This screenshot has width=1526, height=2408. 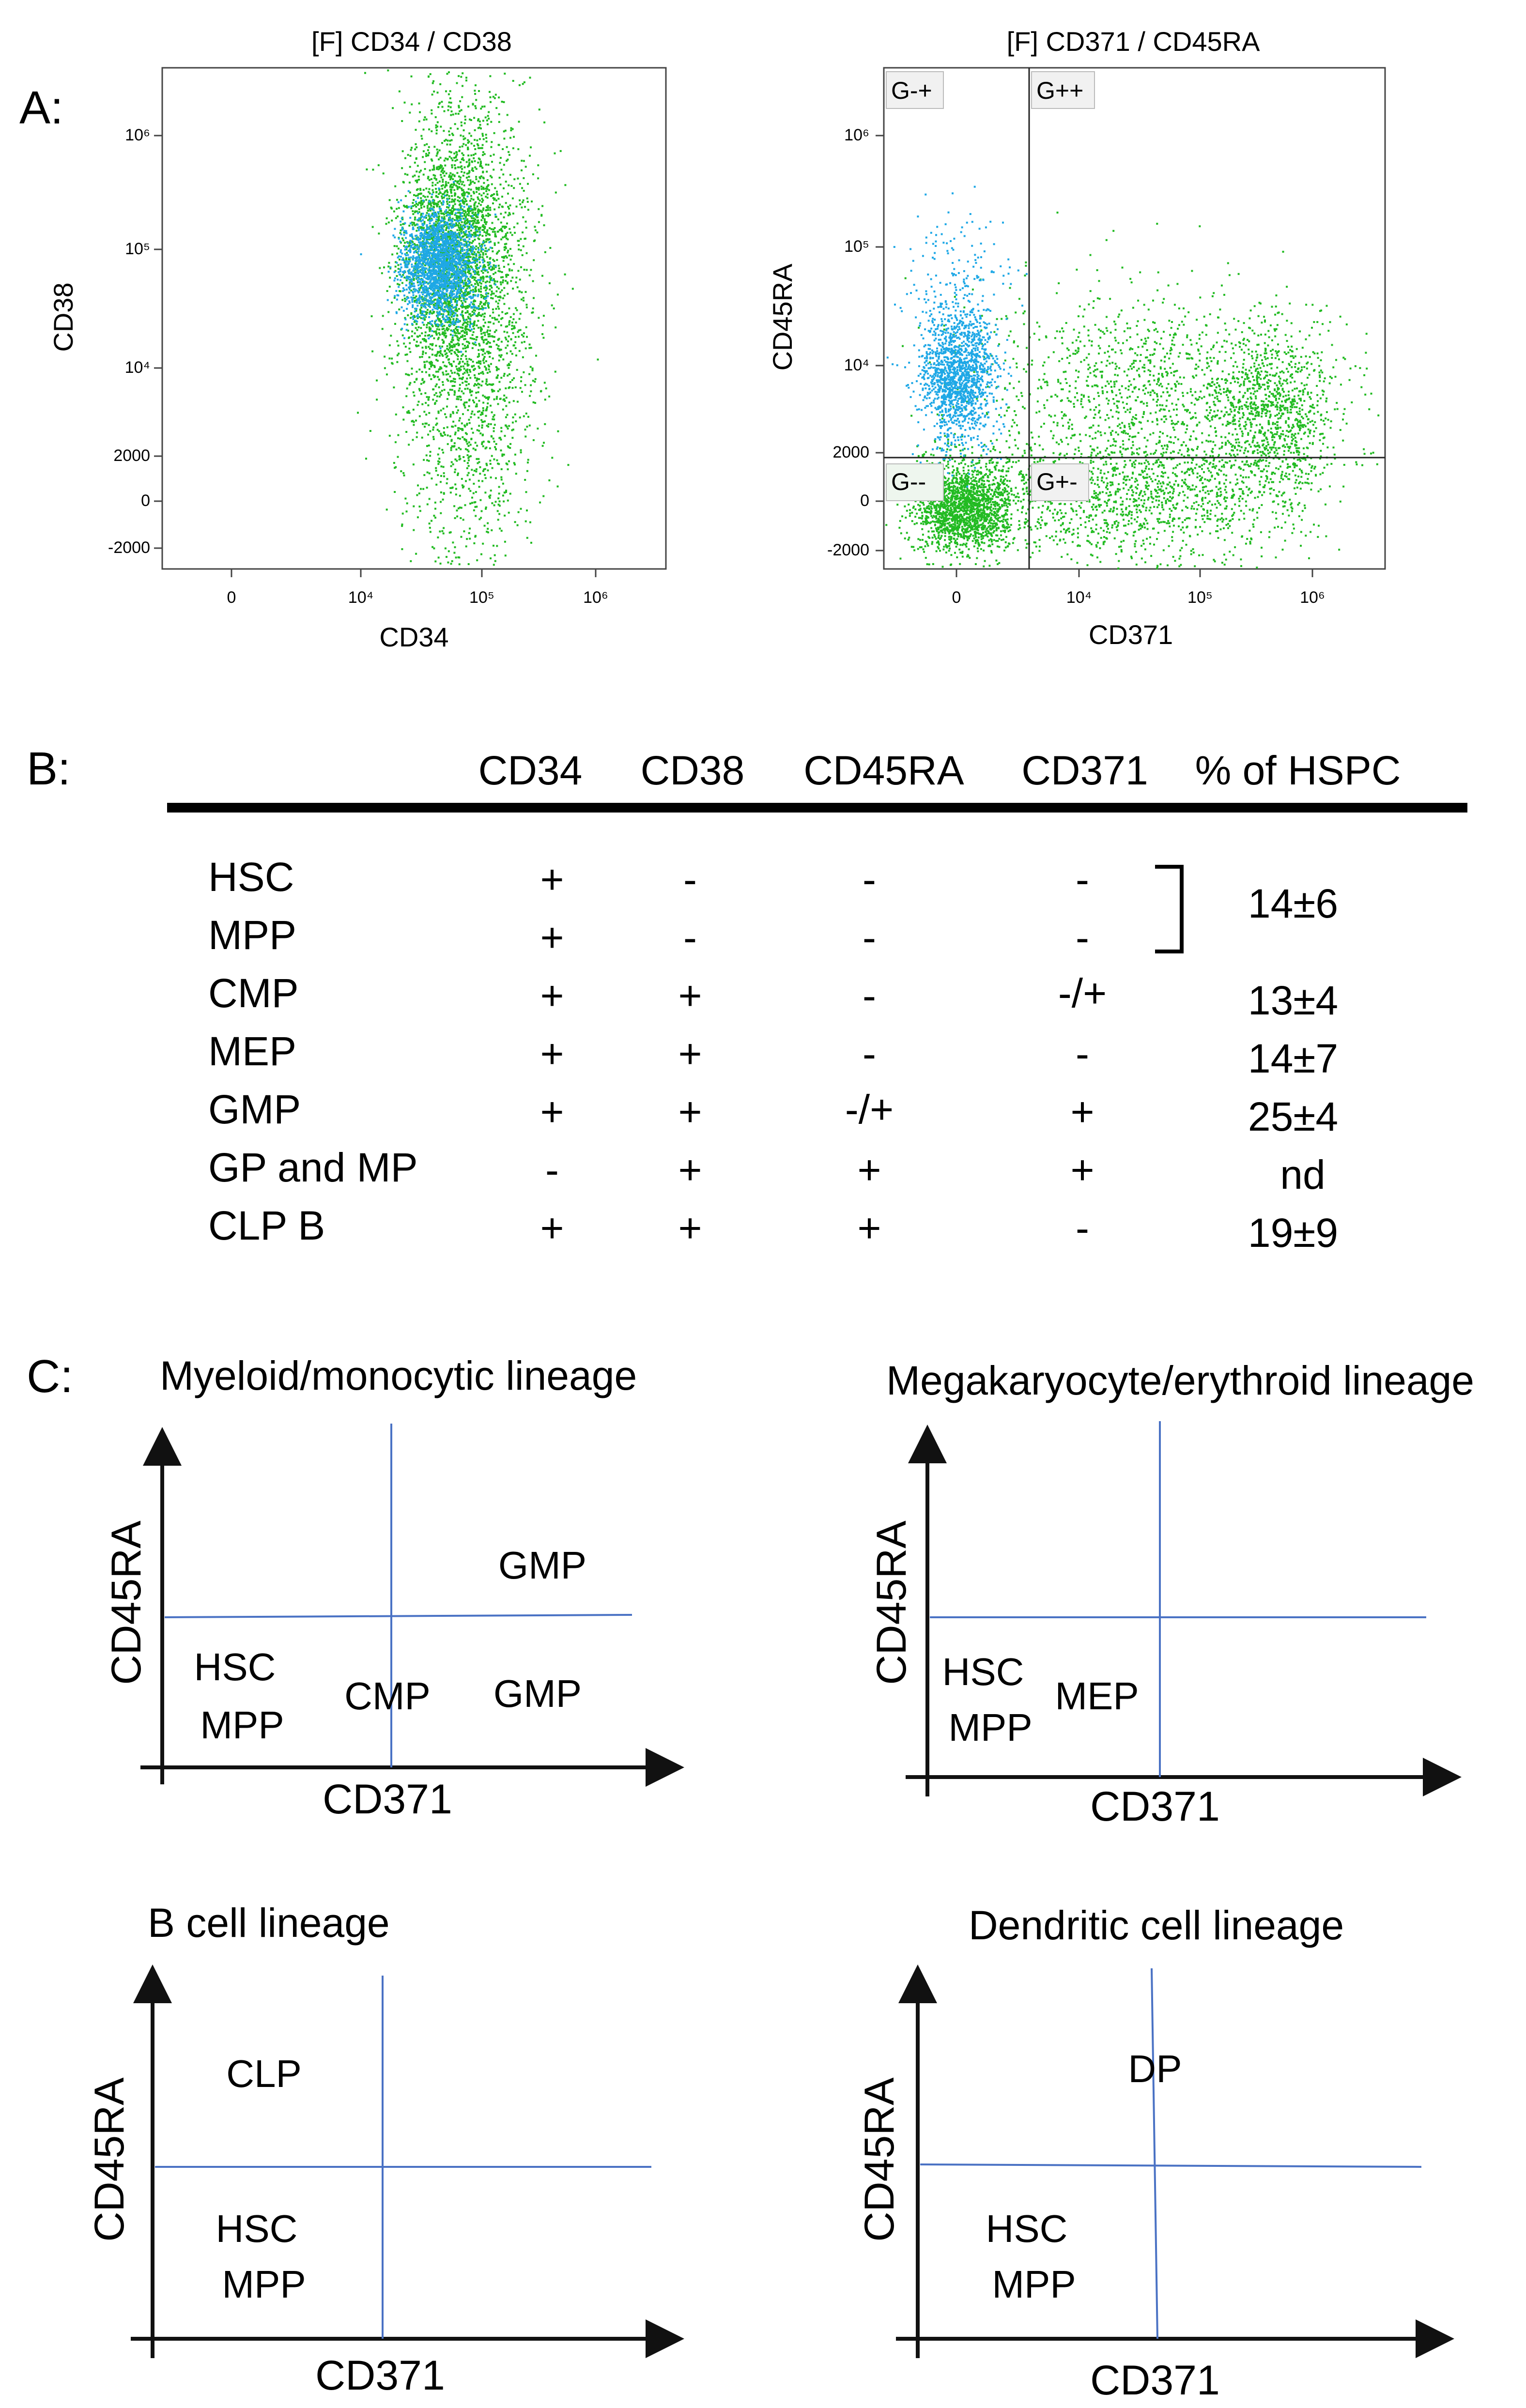 I want to click on panel-a-label: A:, so click(x=41, y=108).